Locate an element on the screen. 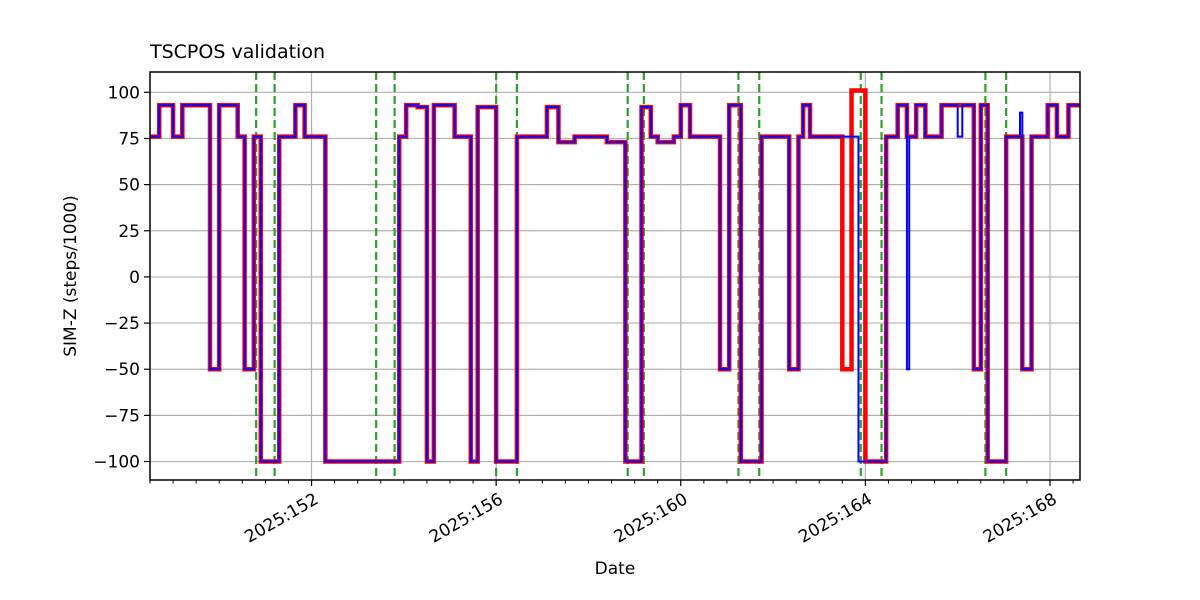 Image resolution: width=1200 pixels, height=600 pixels. x-axis-label: Date is located at coordinates (615, 569).